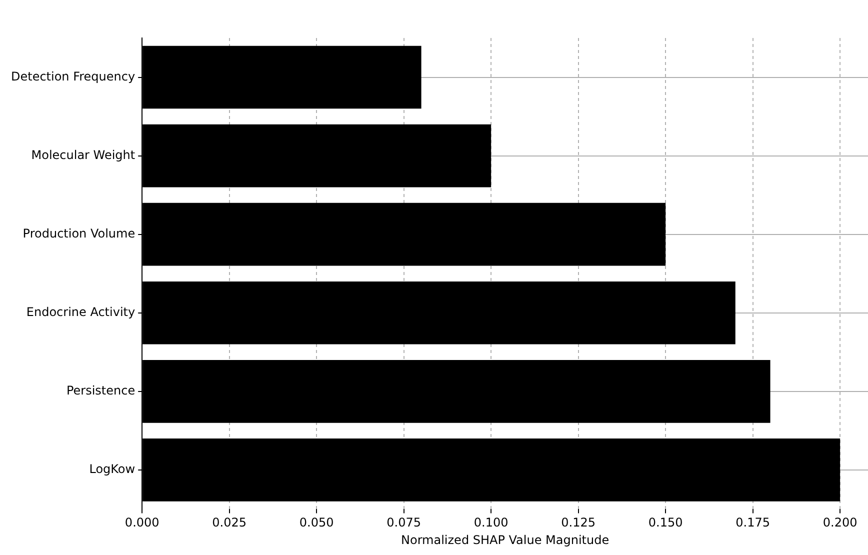 This screenshot has width=868, height=555. I want to click on x-axis-title: Normalized SHAP Value Magnitude, so click(505, 539).